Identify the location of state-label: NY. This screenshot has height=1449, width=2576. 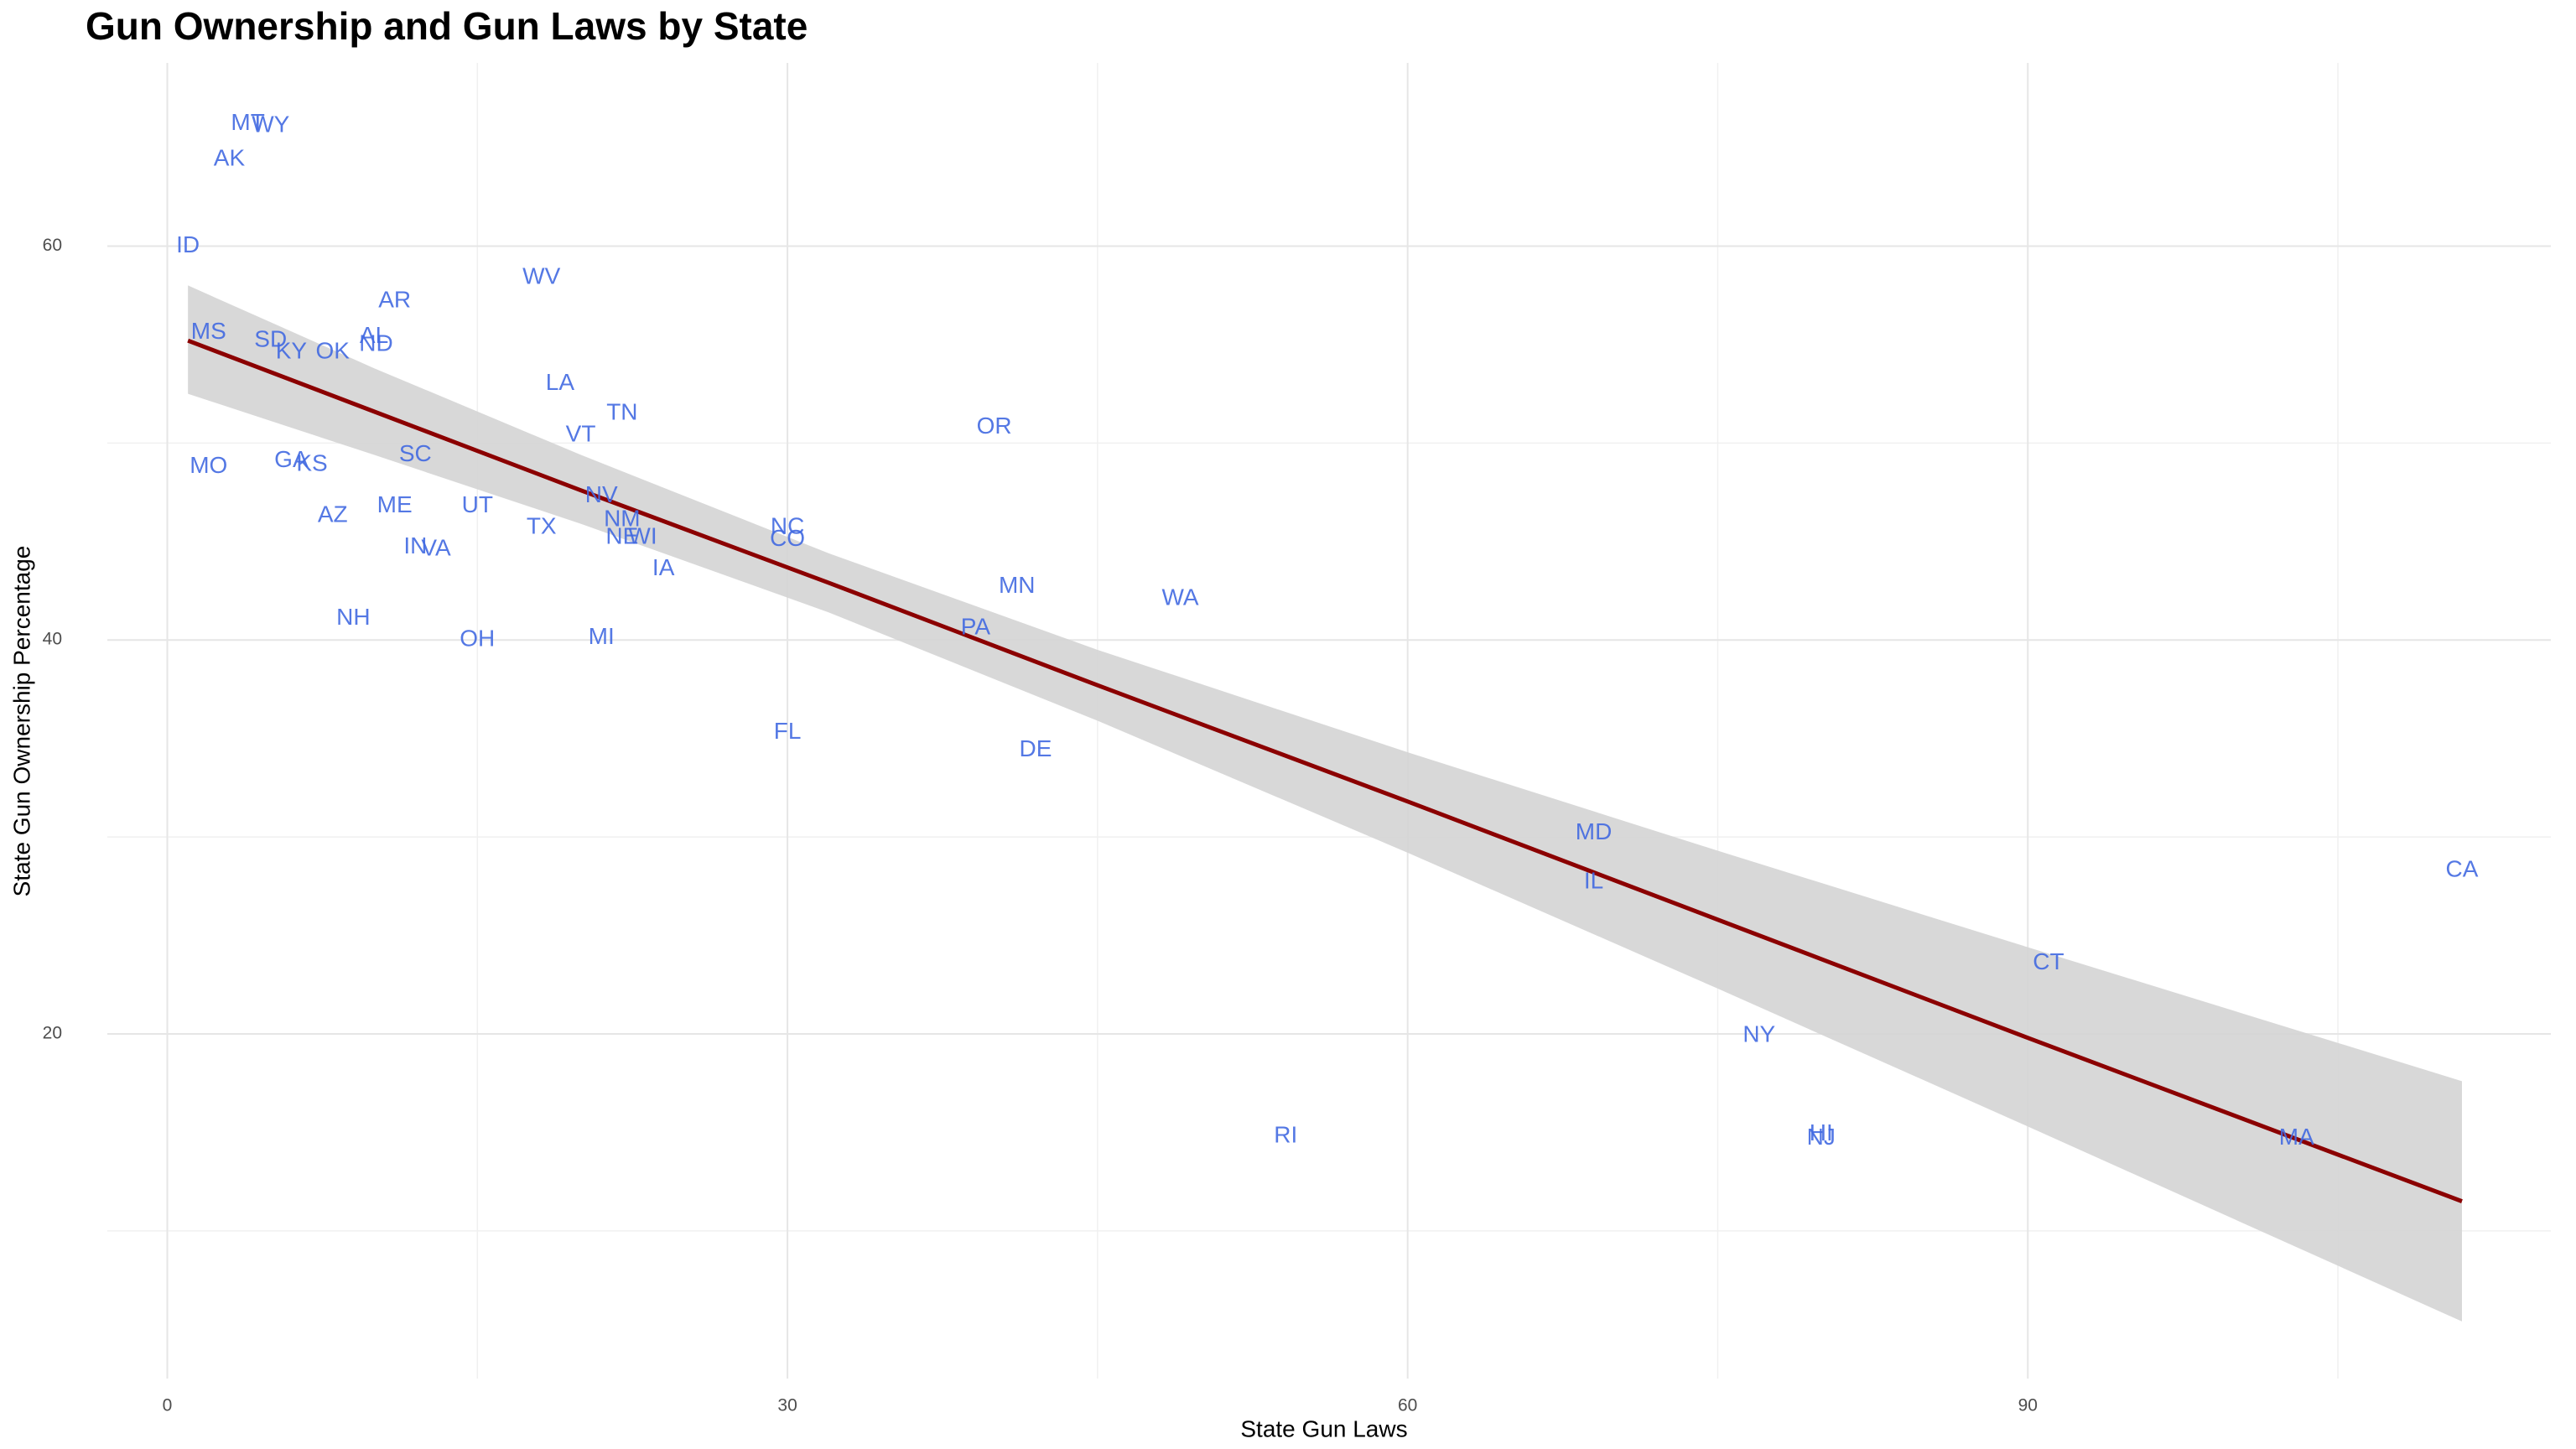
(1758, 1034).